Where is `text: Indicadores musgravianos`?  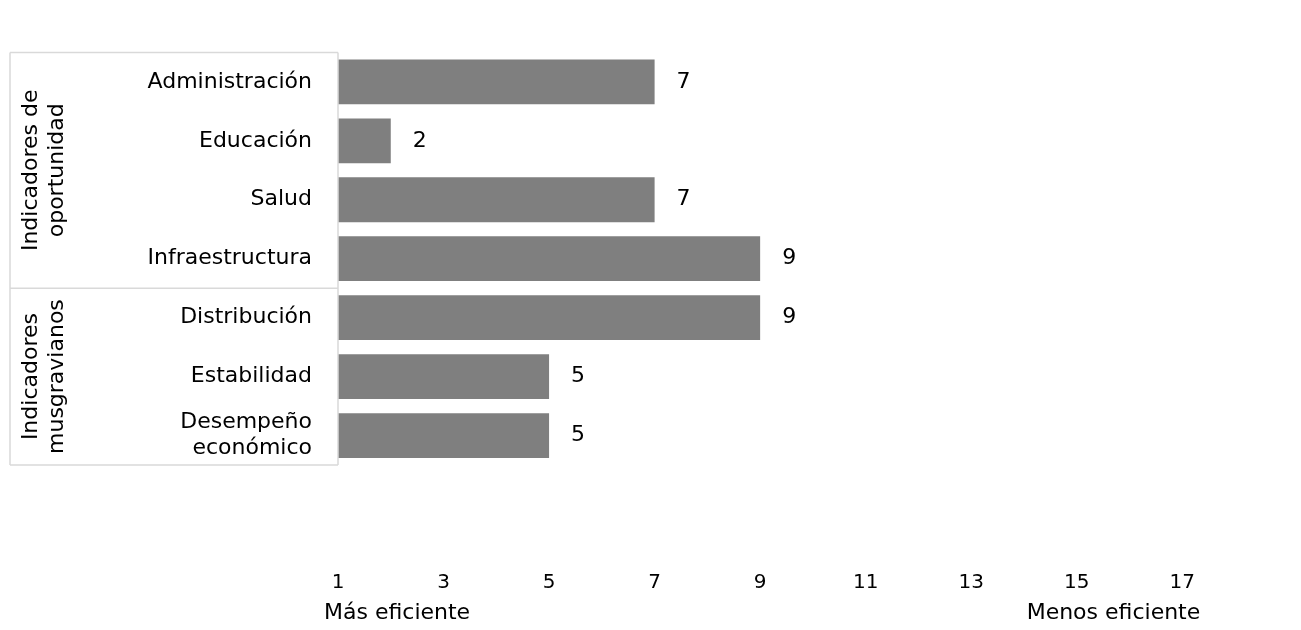 text: Indicadores musgravianos is located at coordinates (42, 376).